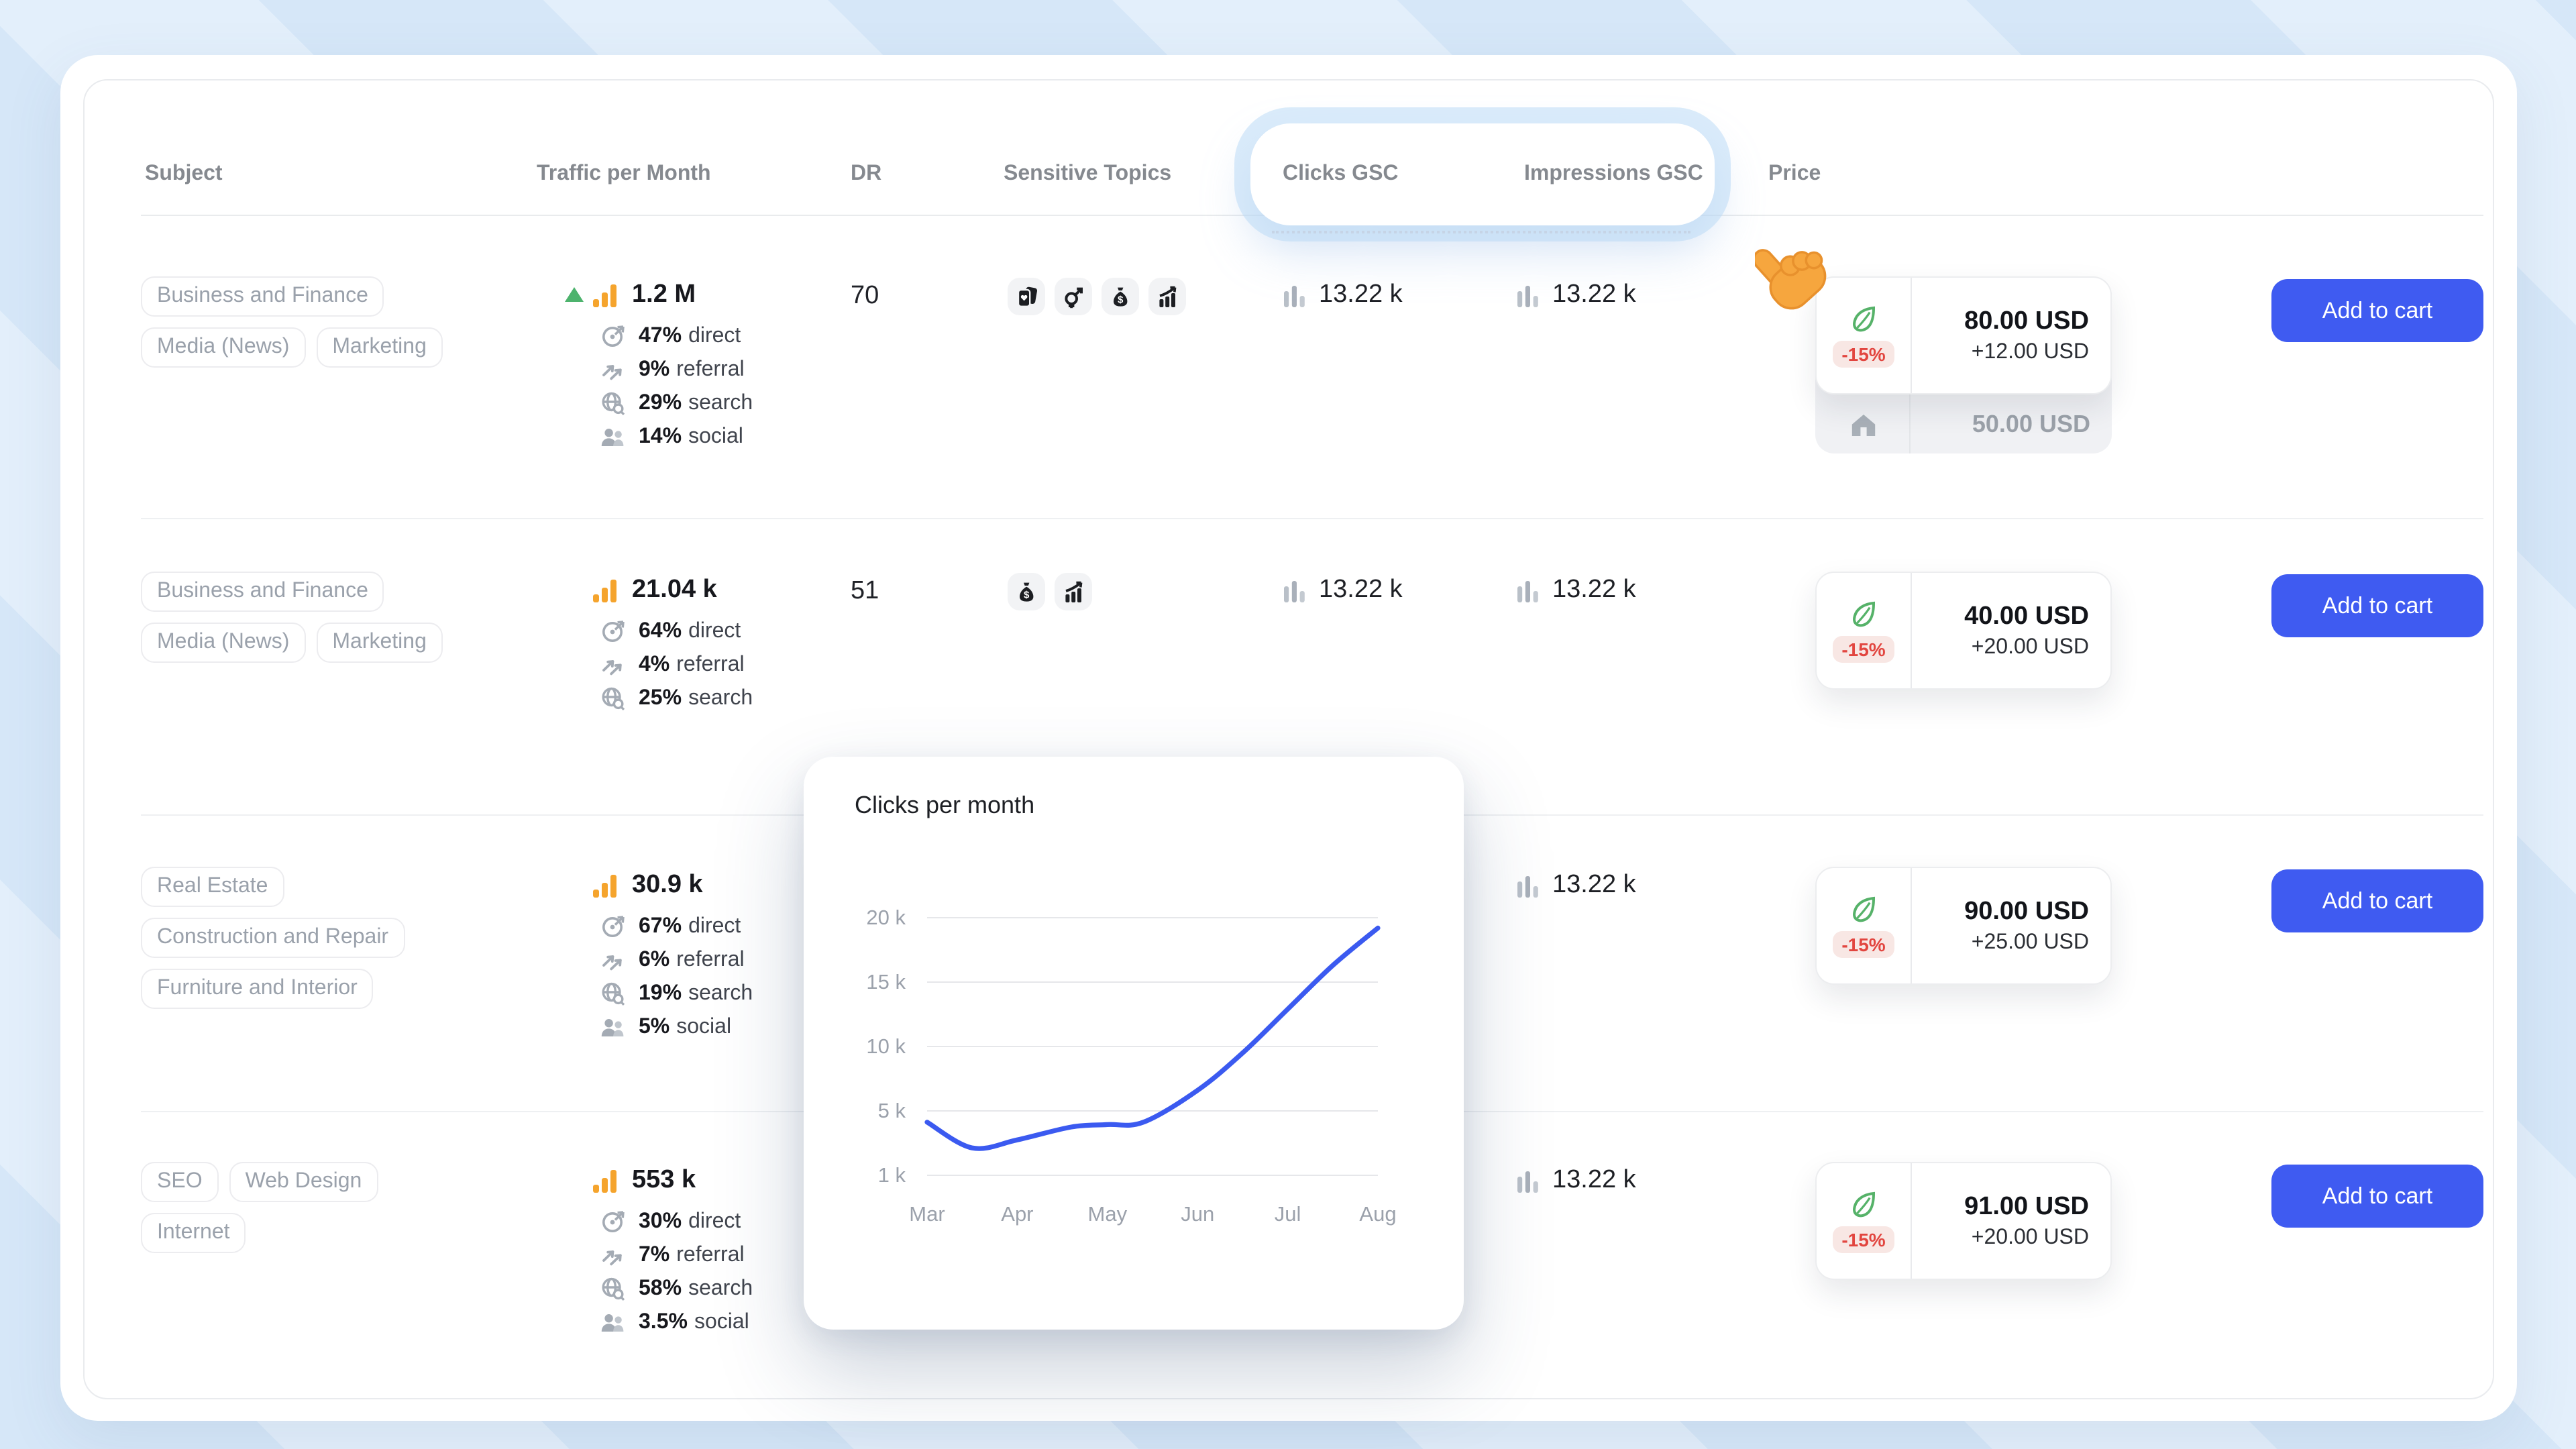 This screenshot has width=2576, height=1449. What do you see at coordinates (303, 1182) in the screenshot?
I see `subject-tag: Web Design` at bounding box center [303, 1182].